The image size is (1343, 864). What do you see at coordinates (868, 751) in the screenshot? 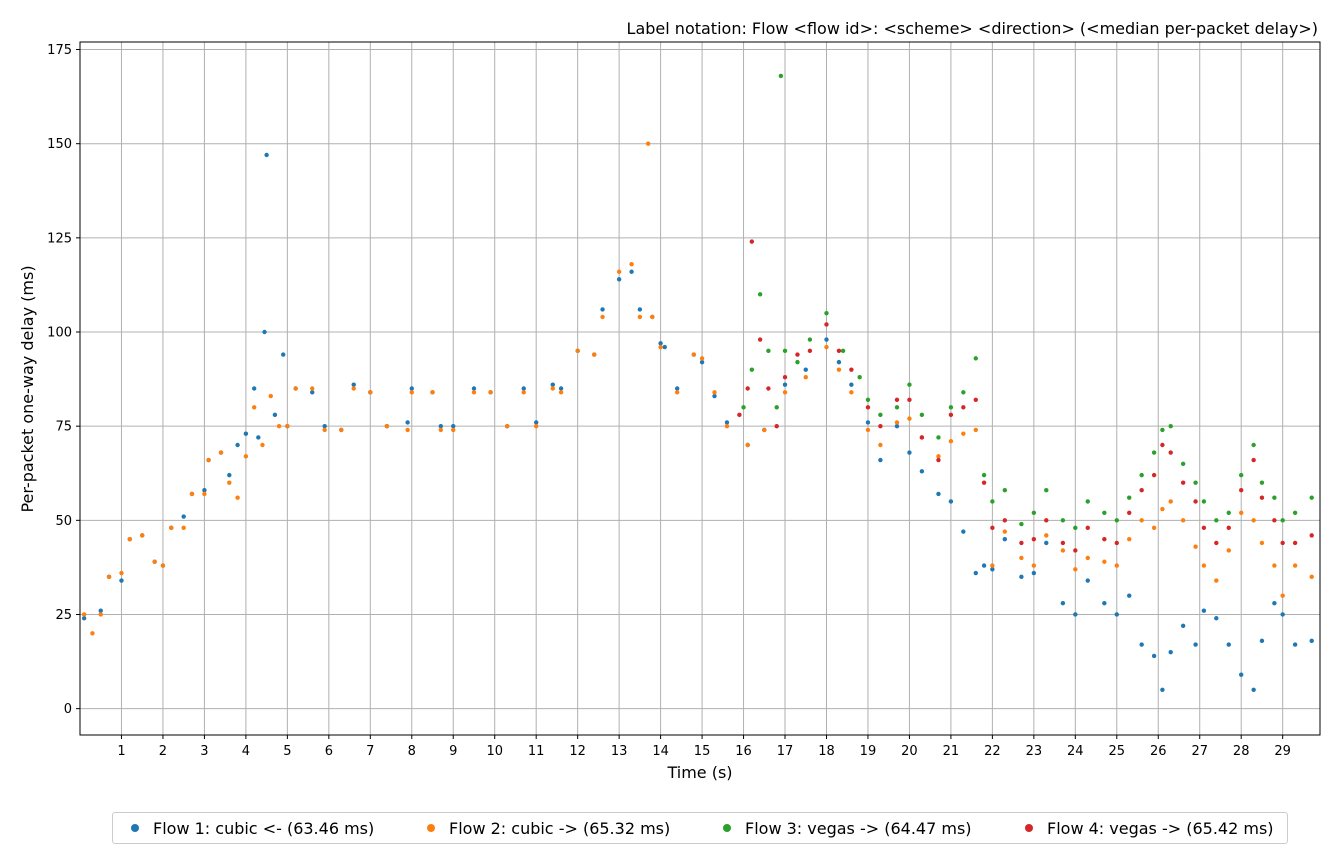
I see `x-tick-label: 19` at bounding box center [868, 751].